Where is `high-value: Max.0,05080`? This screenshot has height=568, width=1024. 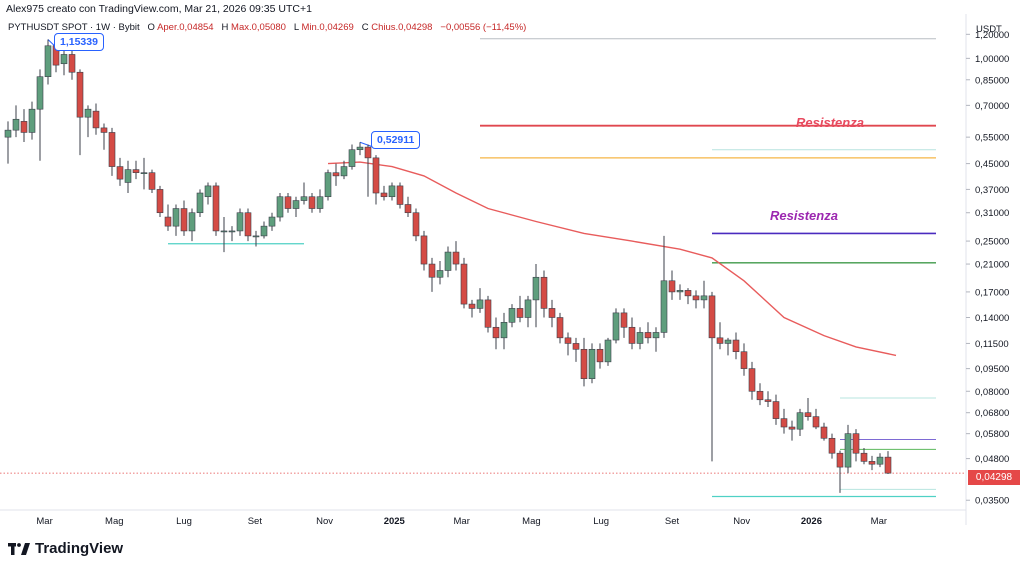 high-value: Max.0,05080 is located at coordinates (258, 27).